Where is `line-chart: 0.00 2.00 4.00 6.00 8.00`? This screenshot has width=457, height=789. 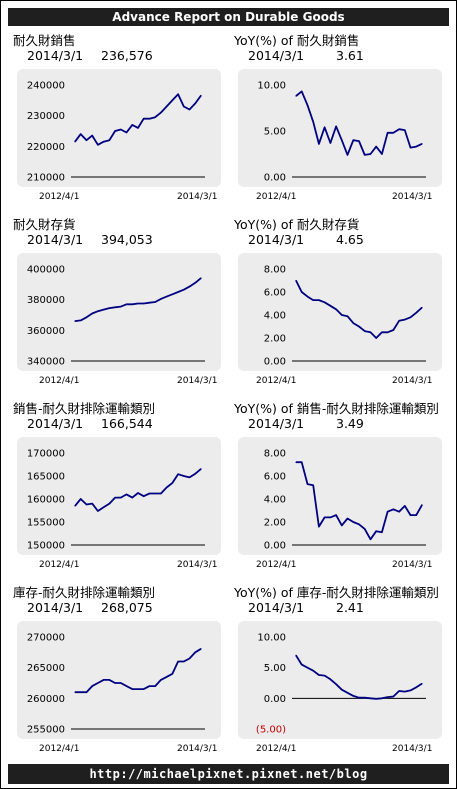
line-chart: 0.00 2.00 4.00 6.00 8.00 is located at coordinates (340, 312).